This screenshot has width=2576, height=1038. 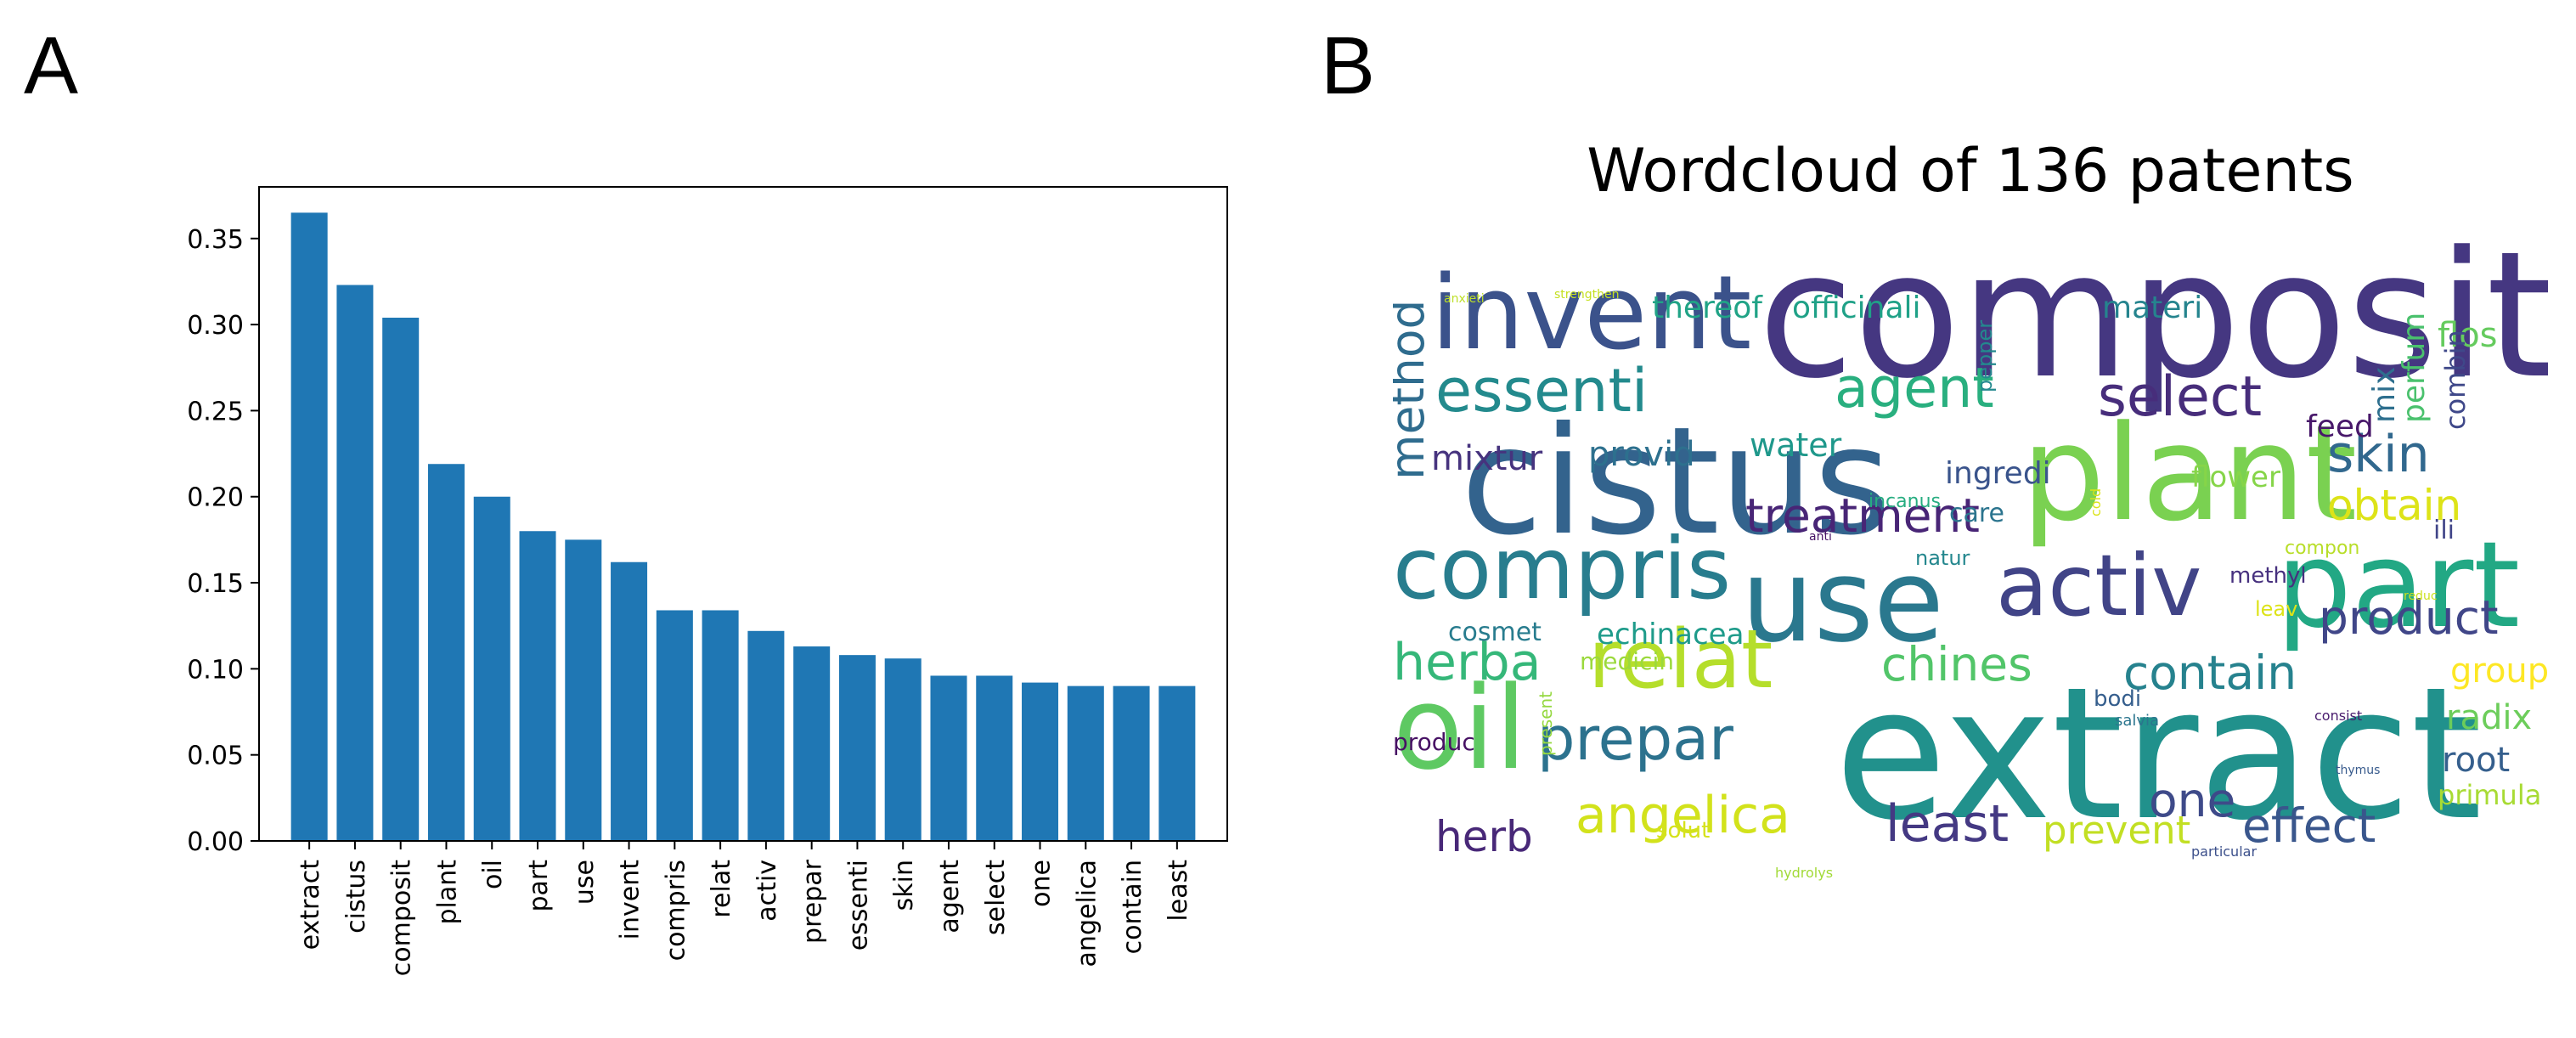 What do you see at coordinates (1464, 299) in the screenshot?
I see `word-anxieti: anxieti` at bounding box center [1464, 299].